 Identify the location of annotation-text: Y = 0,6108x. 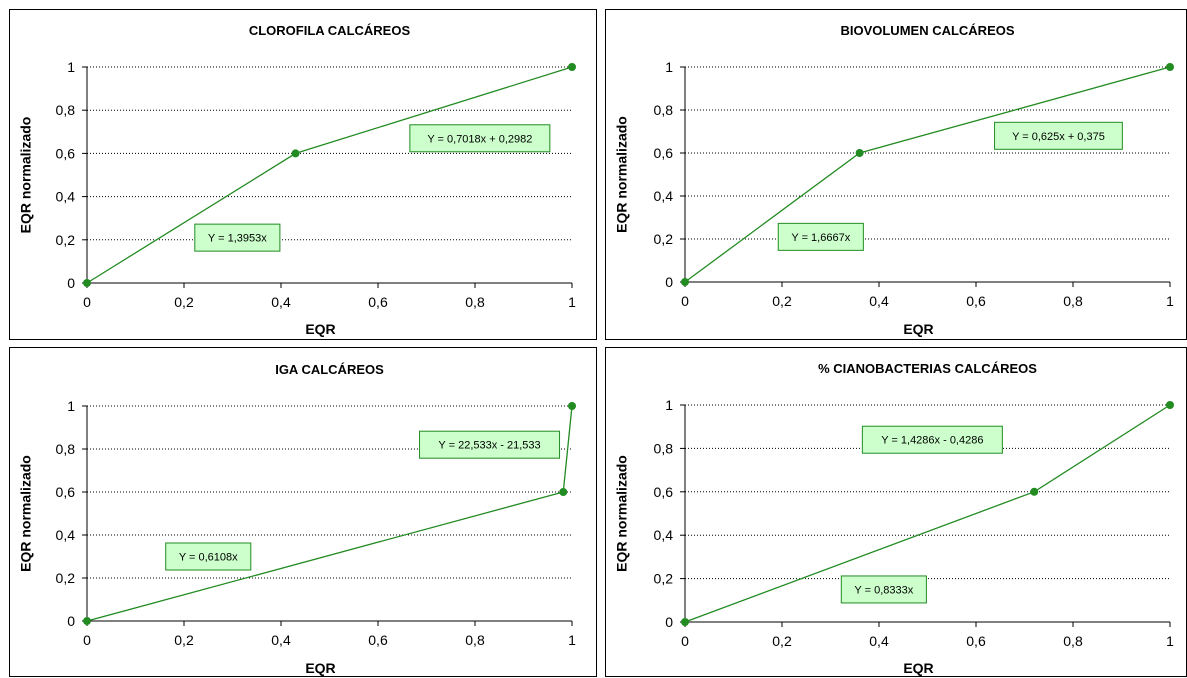
(208, 558).